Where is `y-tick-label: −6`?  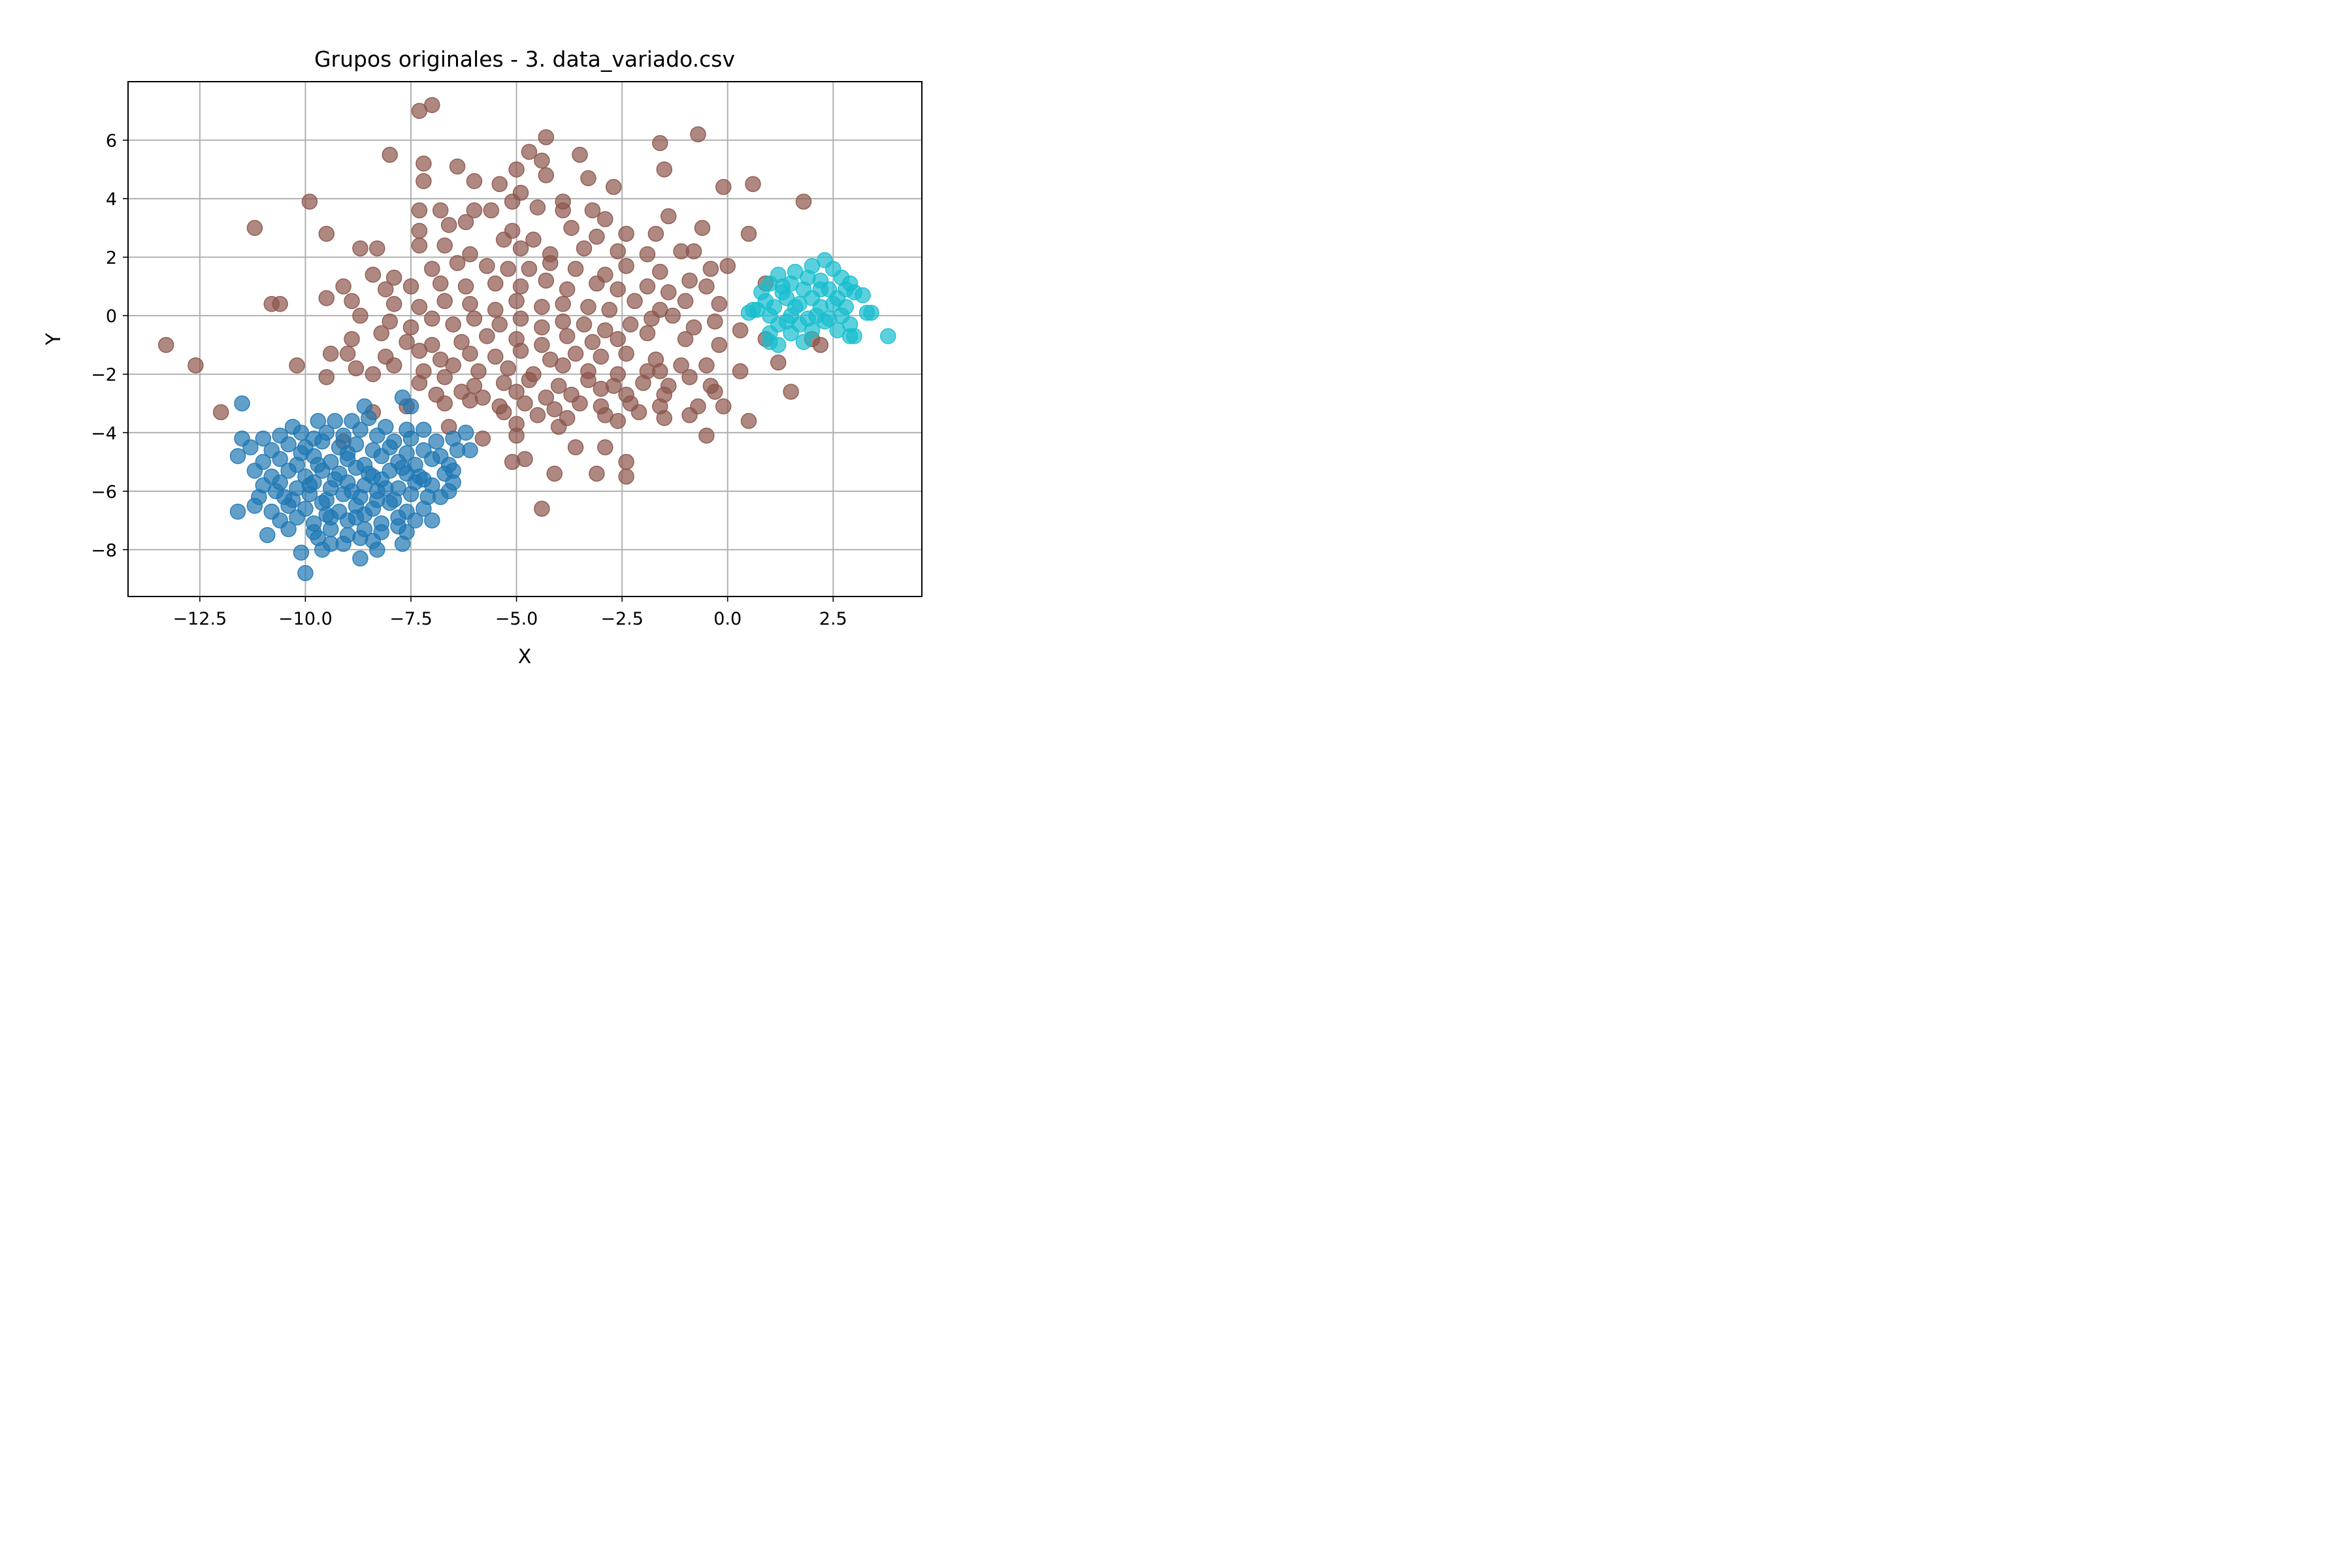
y-tick-label: −6 is located at coordinates (104, 492).